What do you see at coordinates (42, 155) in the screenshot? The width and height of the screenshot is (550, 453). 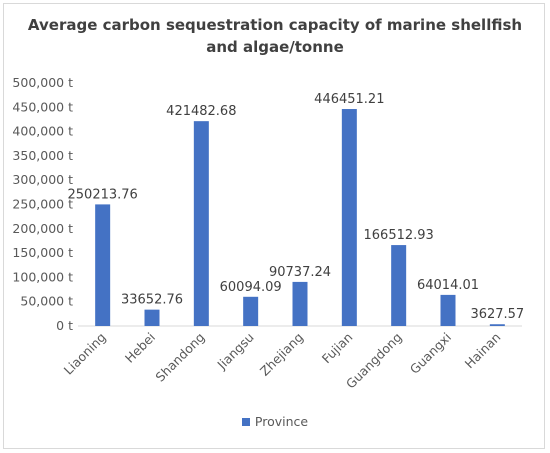 I see `y-tick-label: 350,000 t` at bounding box center [42, 155].